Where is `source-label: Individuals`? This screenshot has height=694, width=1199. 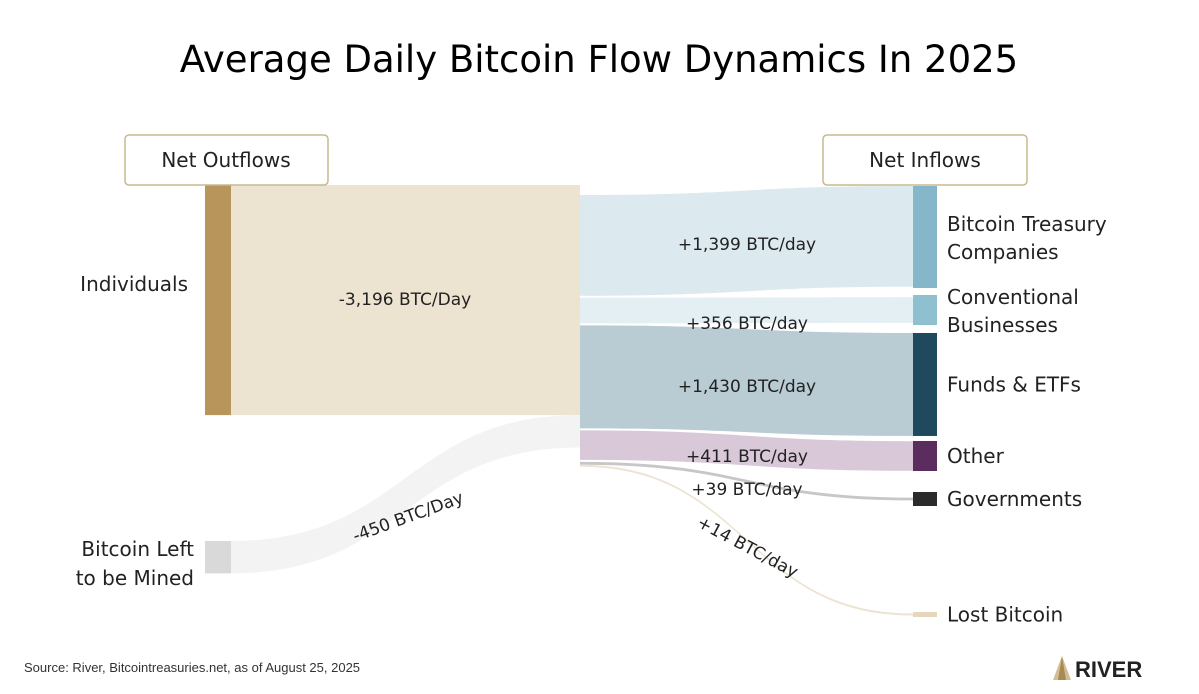 source-label: Individuals is located at coordinates (134, 284).